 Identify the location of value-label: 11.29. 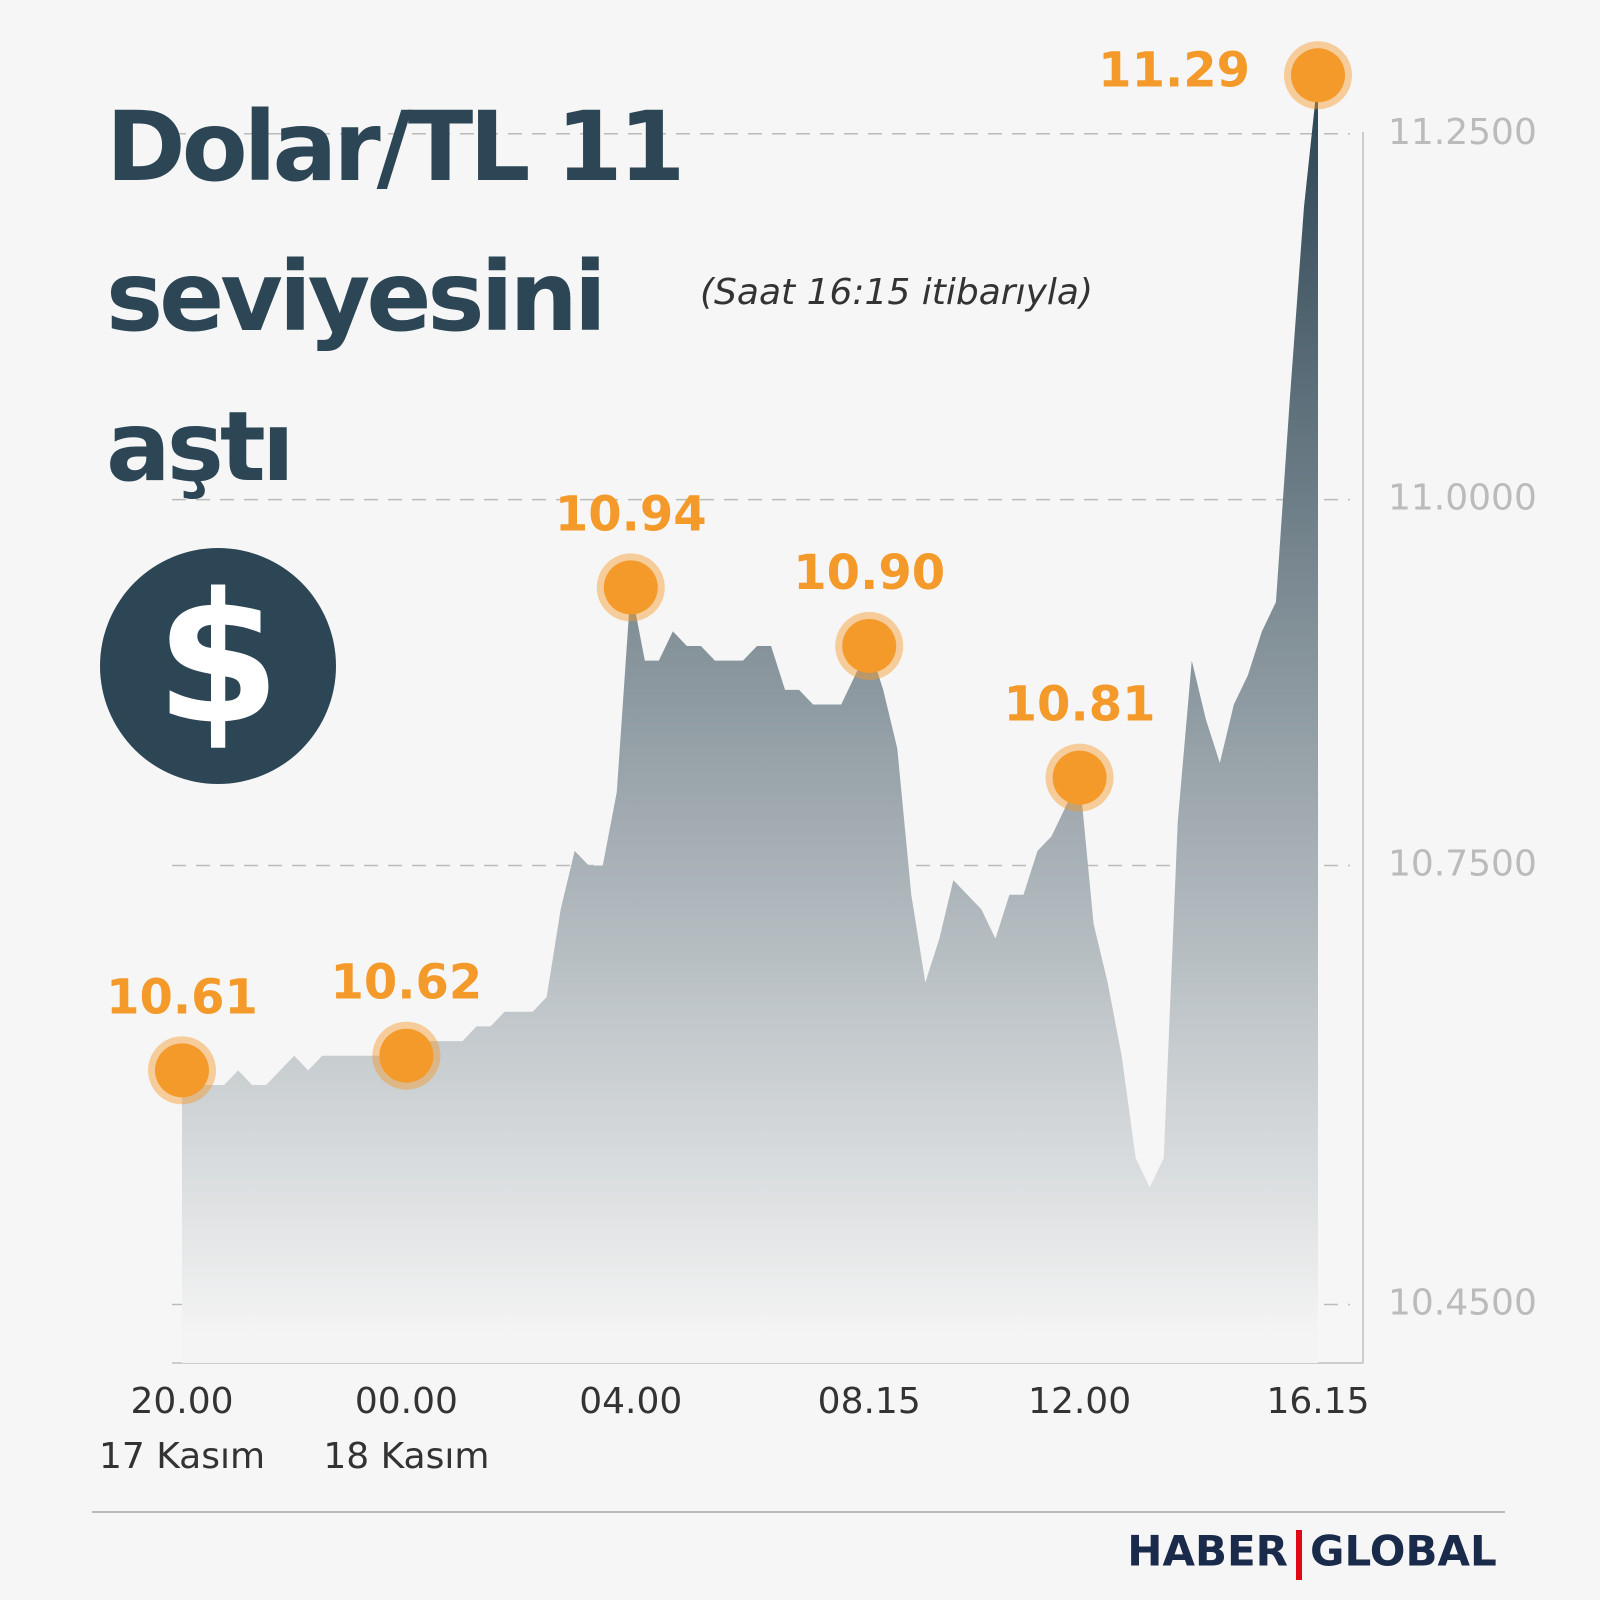
(1174, 70).